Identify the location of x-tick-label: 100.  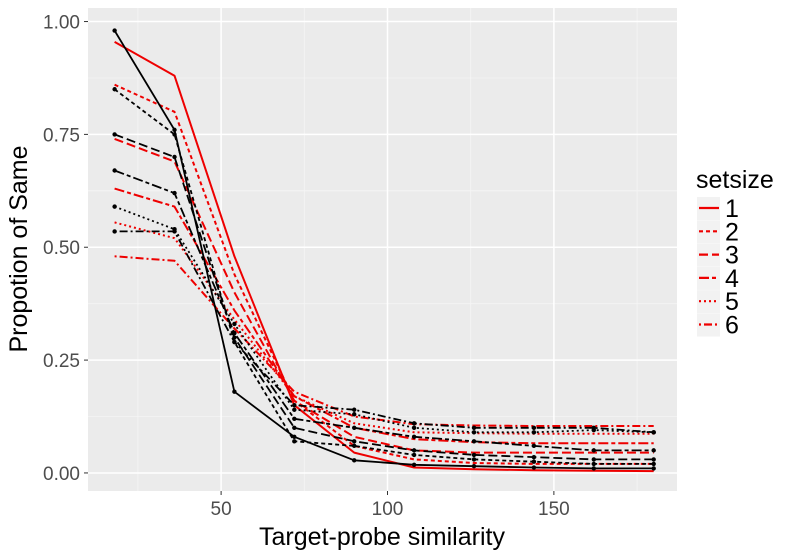
(388, 509).